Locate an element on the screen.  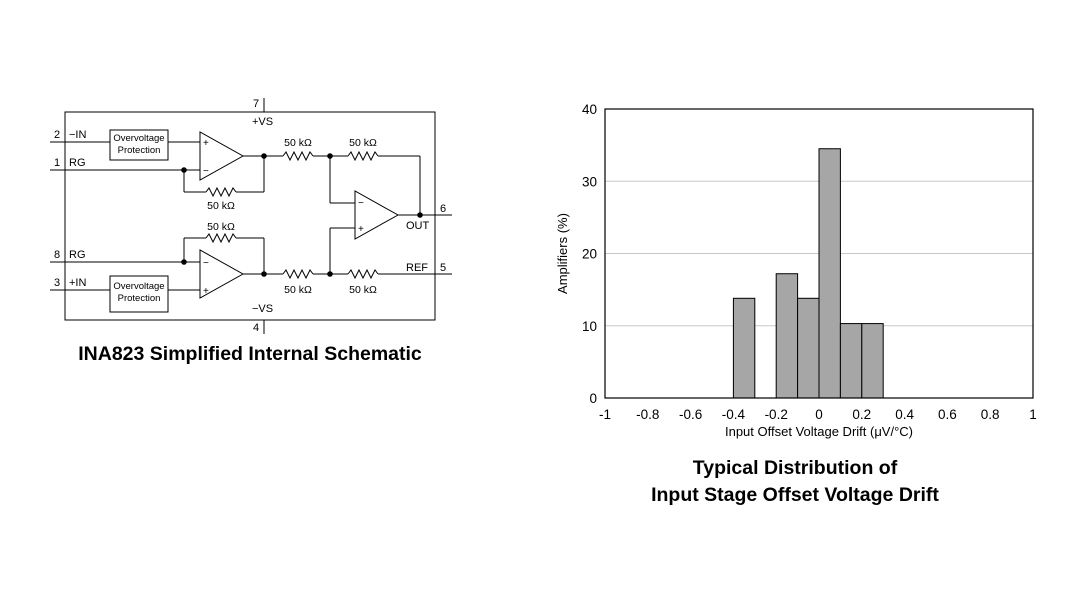
y-tick-label-3: 30 is located at coordinates (589, 181).